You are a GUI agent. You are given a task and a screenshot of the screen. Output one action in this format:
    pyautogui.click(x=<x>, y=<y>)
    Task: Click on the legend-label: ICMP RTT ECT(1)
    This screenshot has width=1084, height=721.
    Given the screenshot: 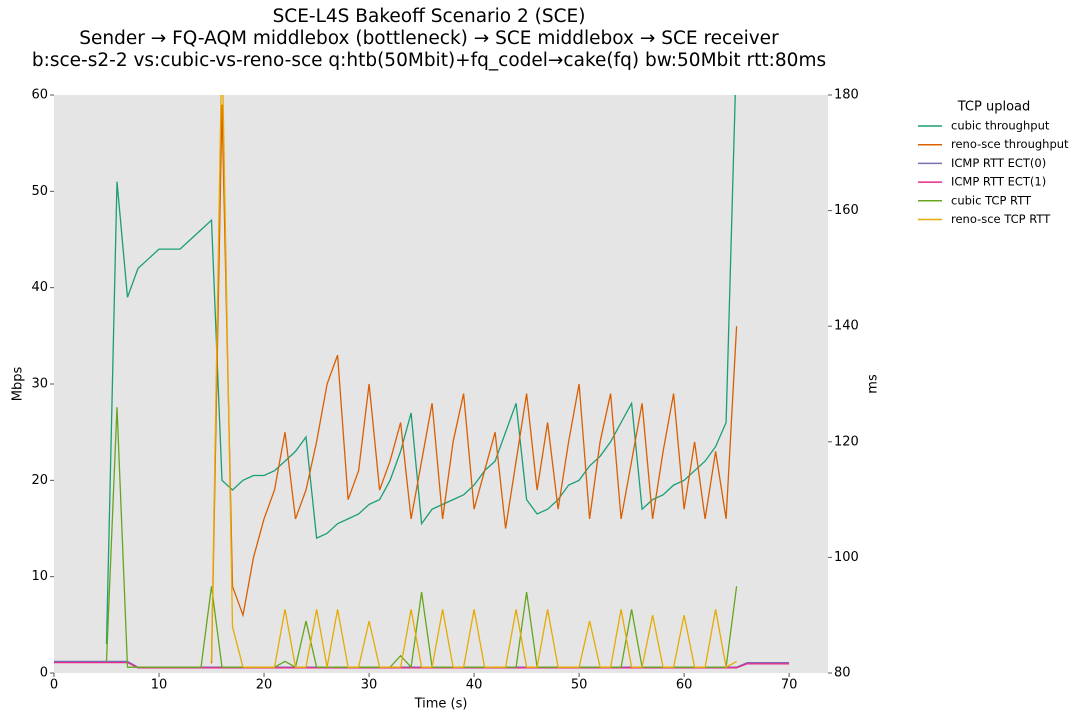 What is the action you would take?
    pyautogui.click(x=998, y=182)
    